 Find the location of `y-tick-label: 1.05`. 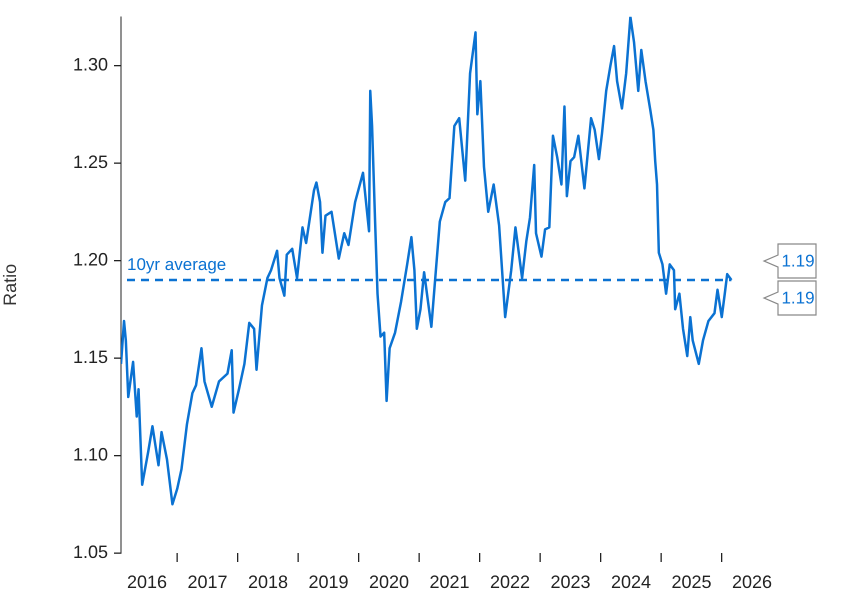

y-tick-label: 1.05 is located at coordinates (90, 552).